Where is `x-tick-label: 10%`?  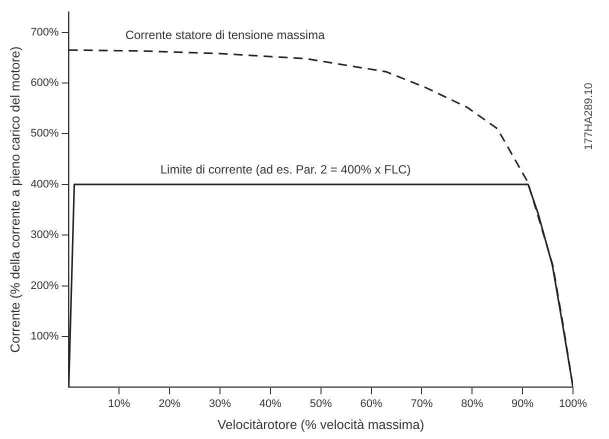 x-tick-label: 10% is located at coordinates (119, 404).